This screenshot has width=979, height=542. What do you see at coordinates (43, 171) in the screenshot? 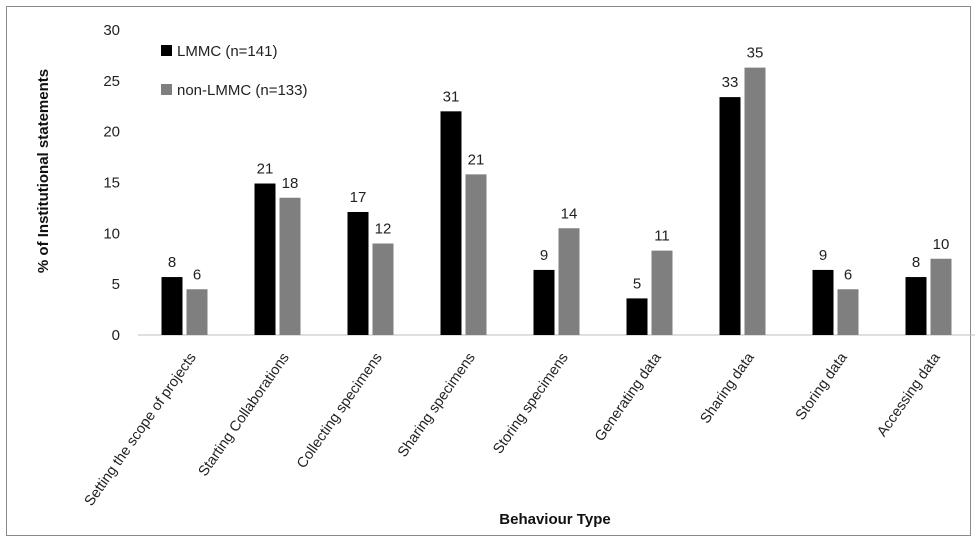
I see `y-axis-title: % of Institutional statements` at bounding box center [43, 171].